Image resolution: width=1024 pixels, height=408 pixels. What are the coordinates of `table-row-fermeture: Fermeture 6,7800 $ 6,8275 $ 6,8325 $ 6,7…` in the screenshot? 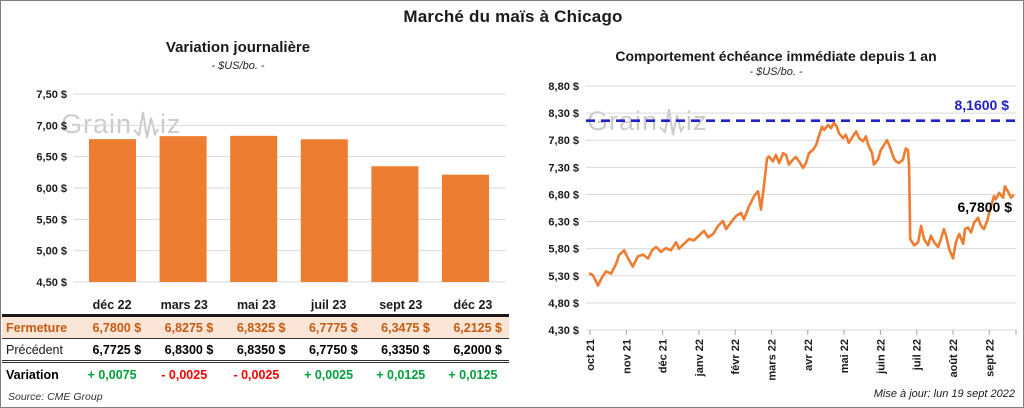 It's located at (255, 328).